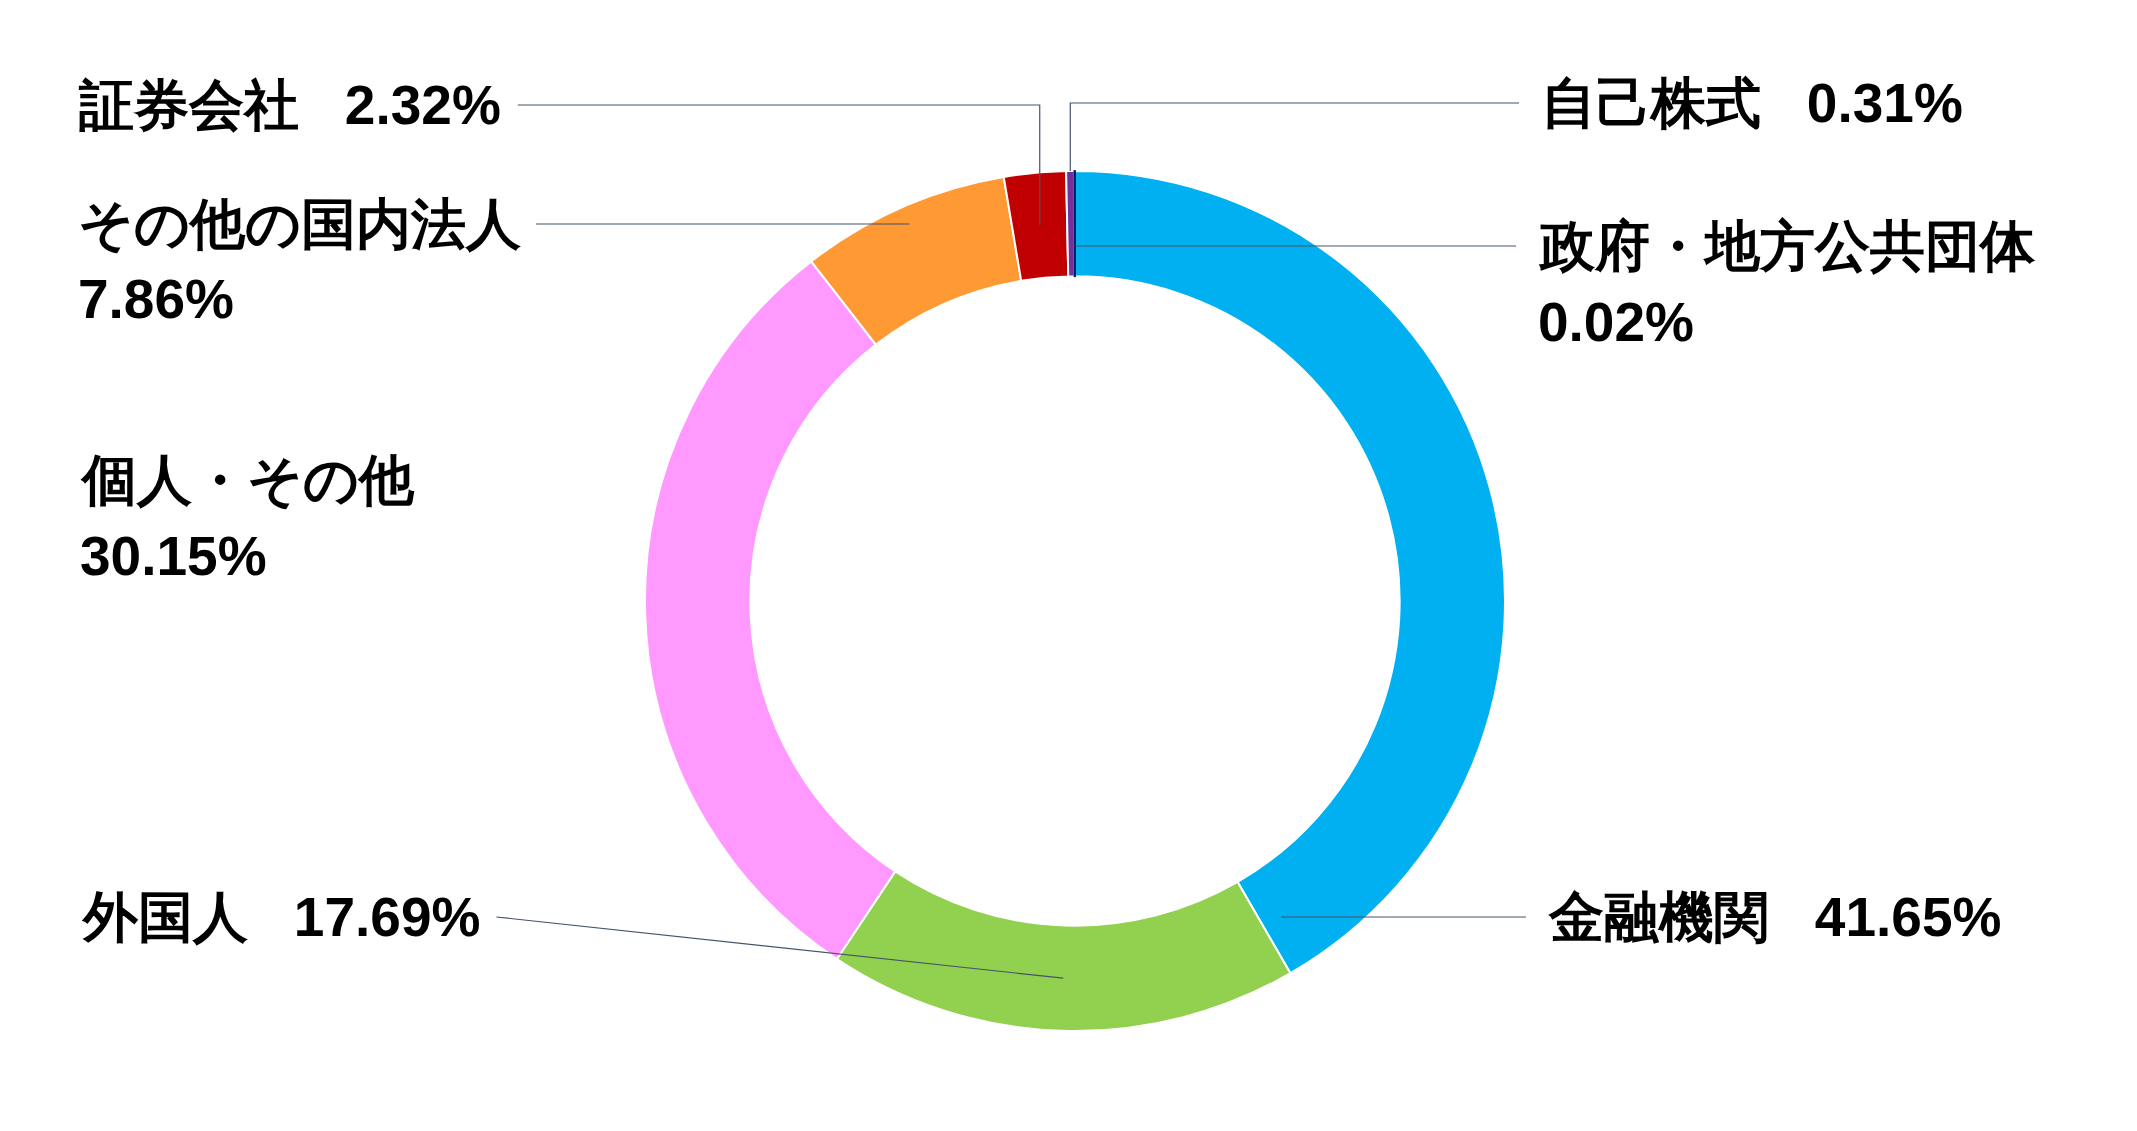 This screenshot has height=1131, width=2137. What do you see at coordinates (289, 105) in the screenshot?
I see `slice-label: 証券会社 2.32%` at bounding box center [289, 105].